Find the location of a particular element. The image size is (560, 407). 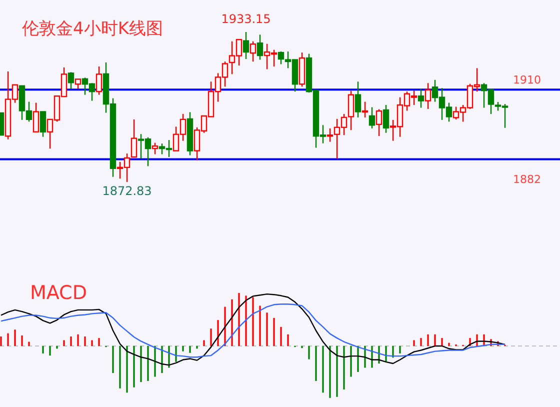

annotation: 1872.83 is located at coordinates (127, 191).